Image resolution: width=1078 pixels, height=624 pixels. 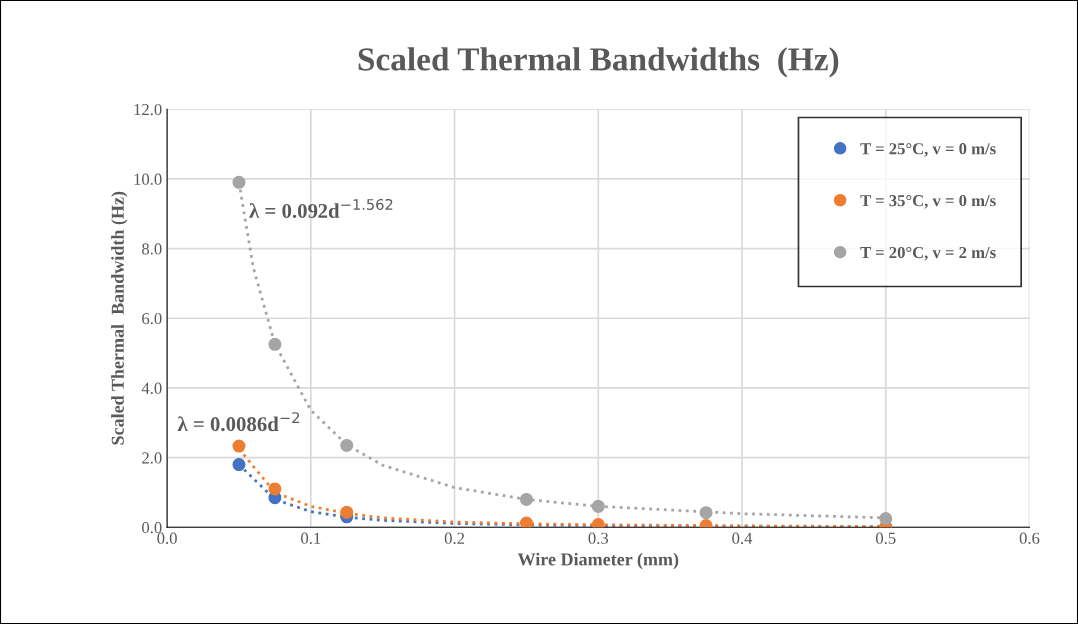 What do you see at coordinates (928, 150) in the screenshot?
I see `legend-label: T = 25°C, v = 0 m/s` at bounding box center [928, 150].